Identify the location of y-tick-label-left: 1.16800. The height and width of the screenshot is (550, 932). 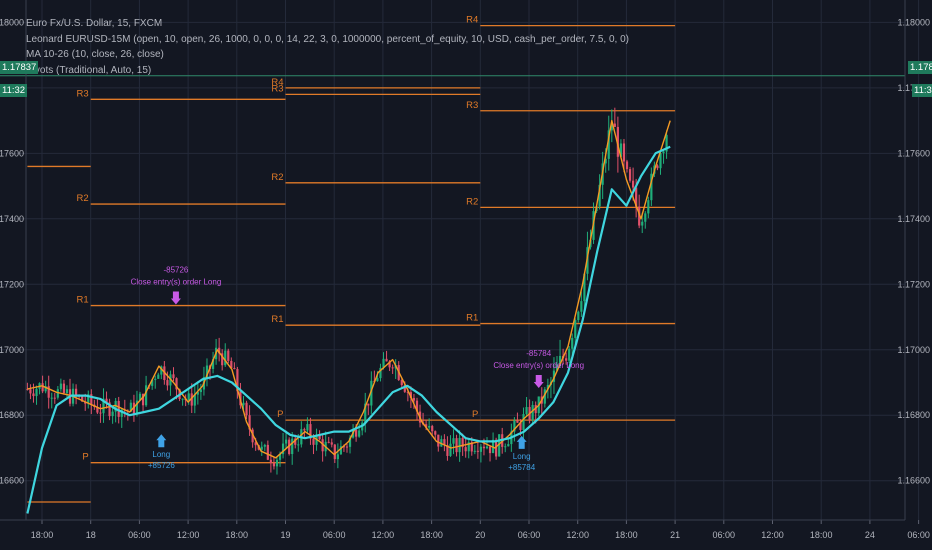
(12, 415).